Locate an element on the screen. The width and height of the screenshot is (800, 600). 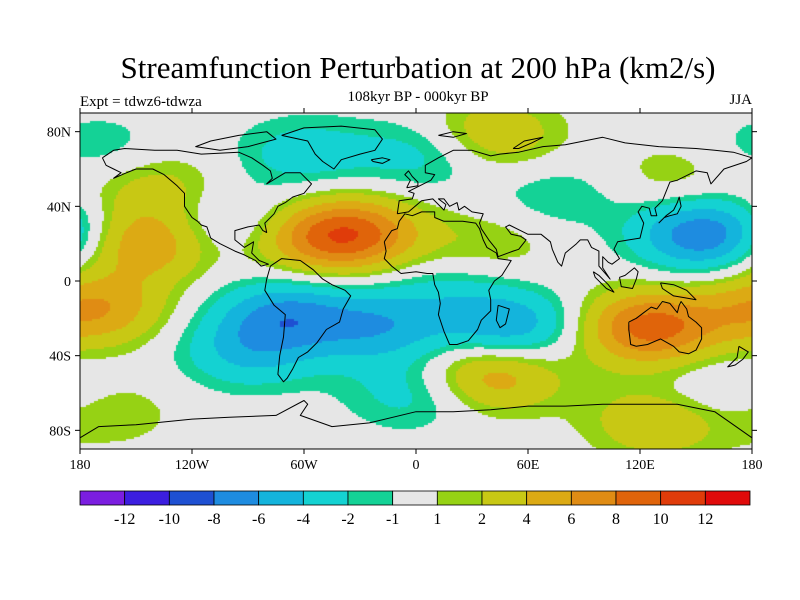
coastline-australia is located at coordinates (665, 328).